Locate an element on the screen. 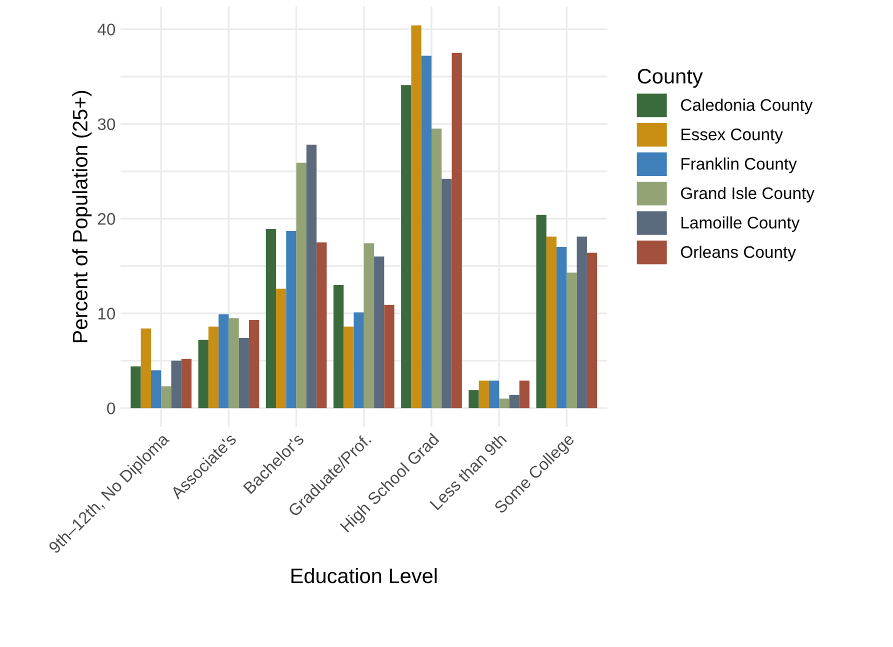 This screenshot has height=647, width=893. legend-label: Orleans County is located at coordinates (738, 254).